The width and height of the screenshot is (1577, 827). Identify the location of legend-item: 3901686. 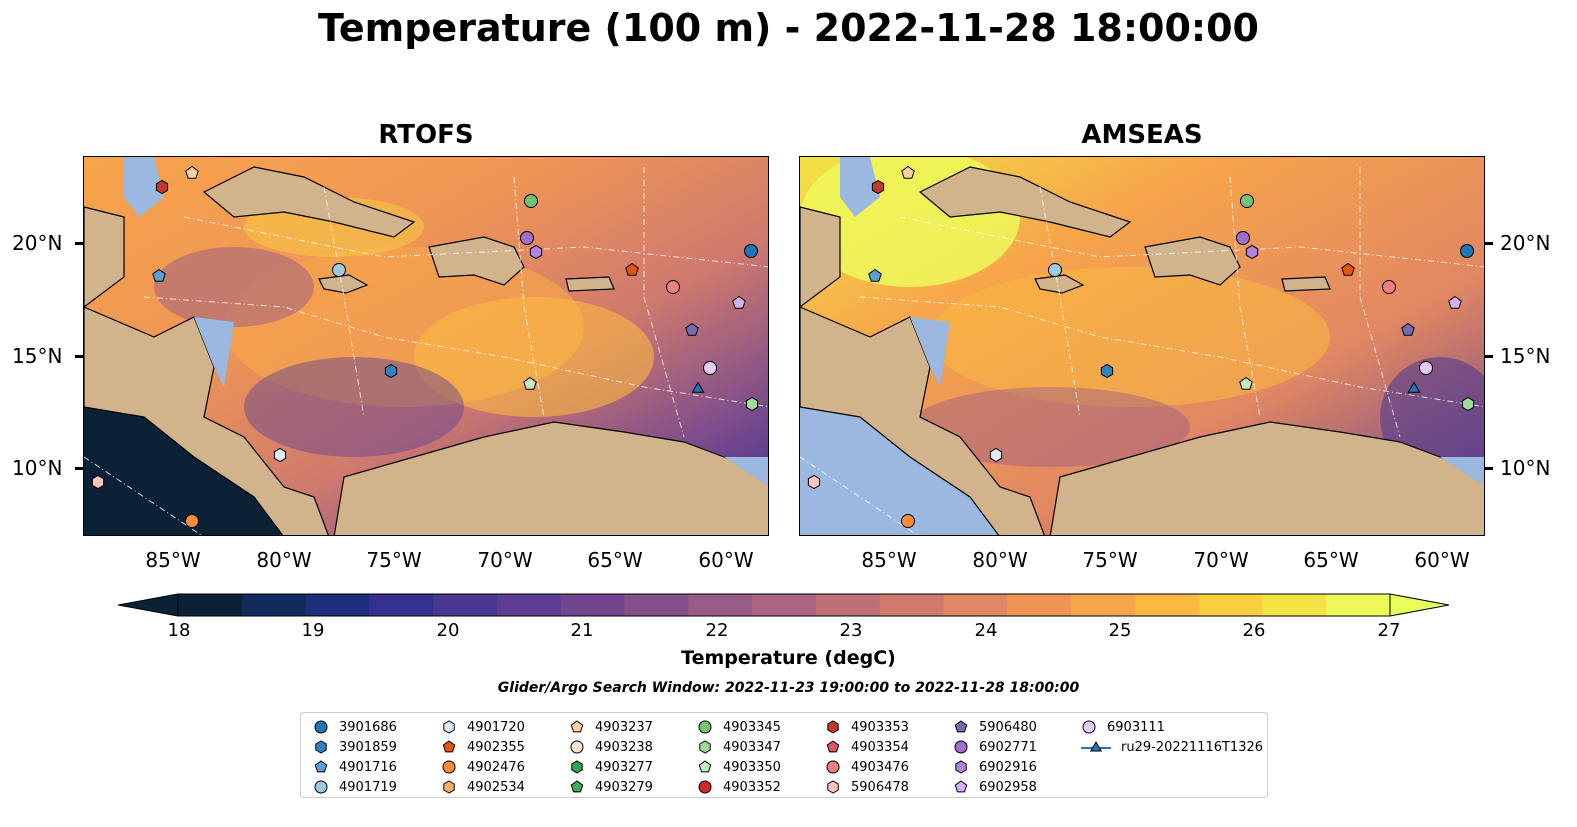
(355, 727).